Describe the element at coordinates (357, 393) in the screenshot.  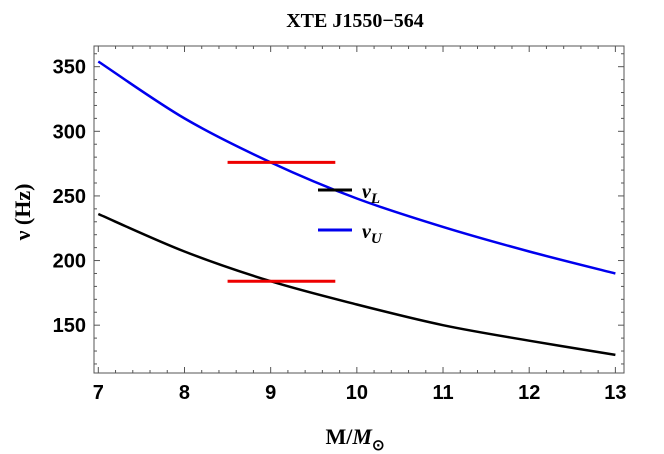
I see `x-tick-label: 10` at that location.